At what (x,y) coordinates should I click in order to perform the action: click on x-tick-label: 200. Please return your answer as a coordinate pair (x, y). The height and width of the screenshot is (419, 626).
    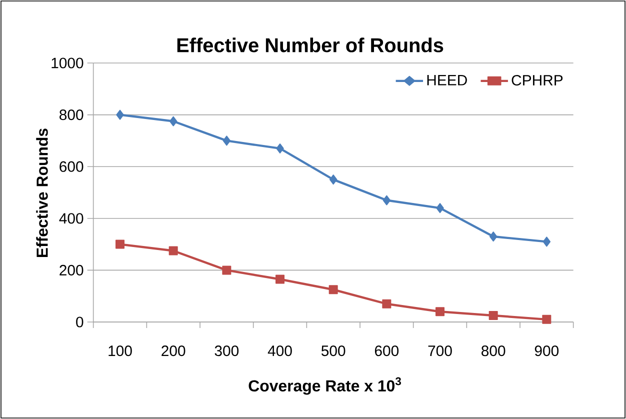
    Looking at the image, I should click on (174, 351).